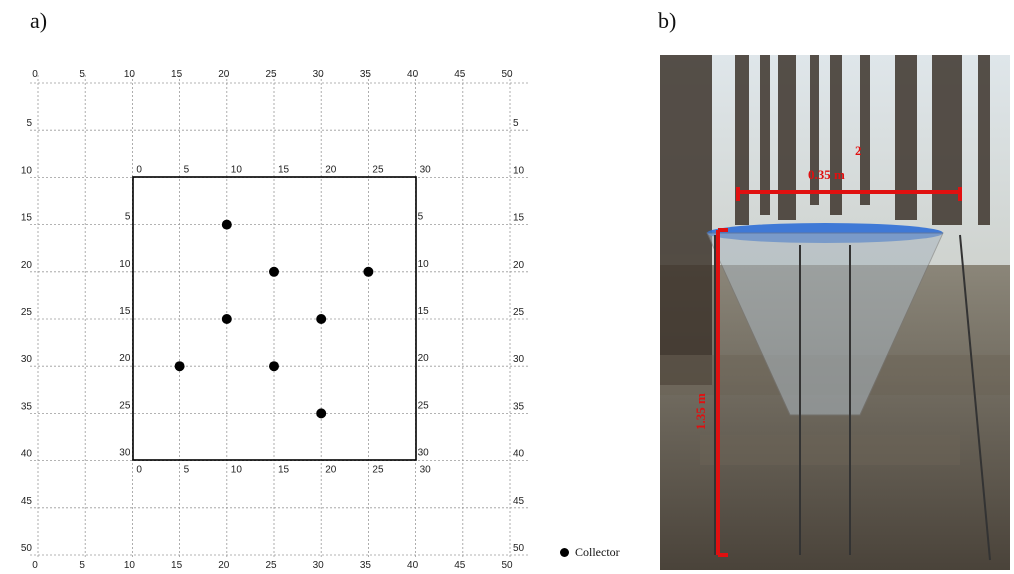  I want to click on outer-tick-left: 25, so click(27, 312).